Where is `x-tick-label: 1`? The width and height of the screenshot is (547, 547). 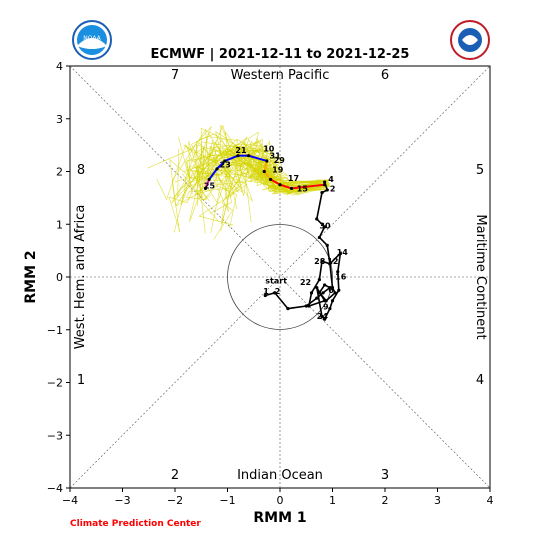 x-tick-label: 1 is located at coordinates (332, 500).